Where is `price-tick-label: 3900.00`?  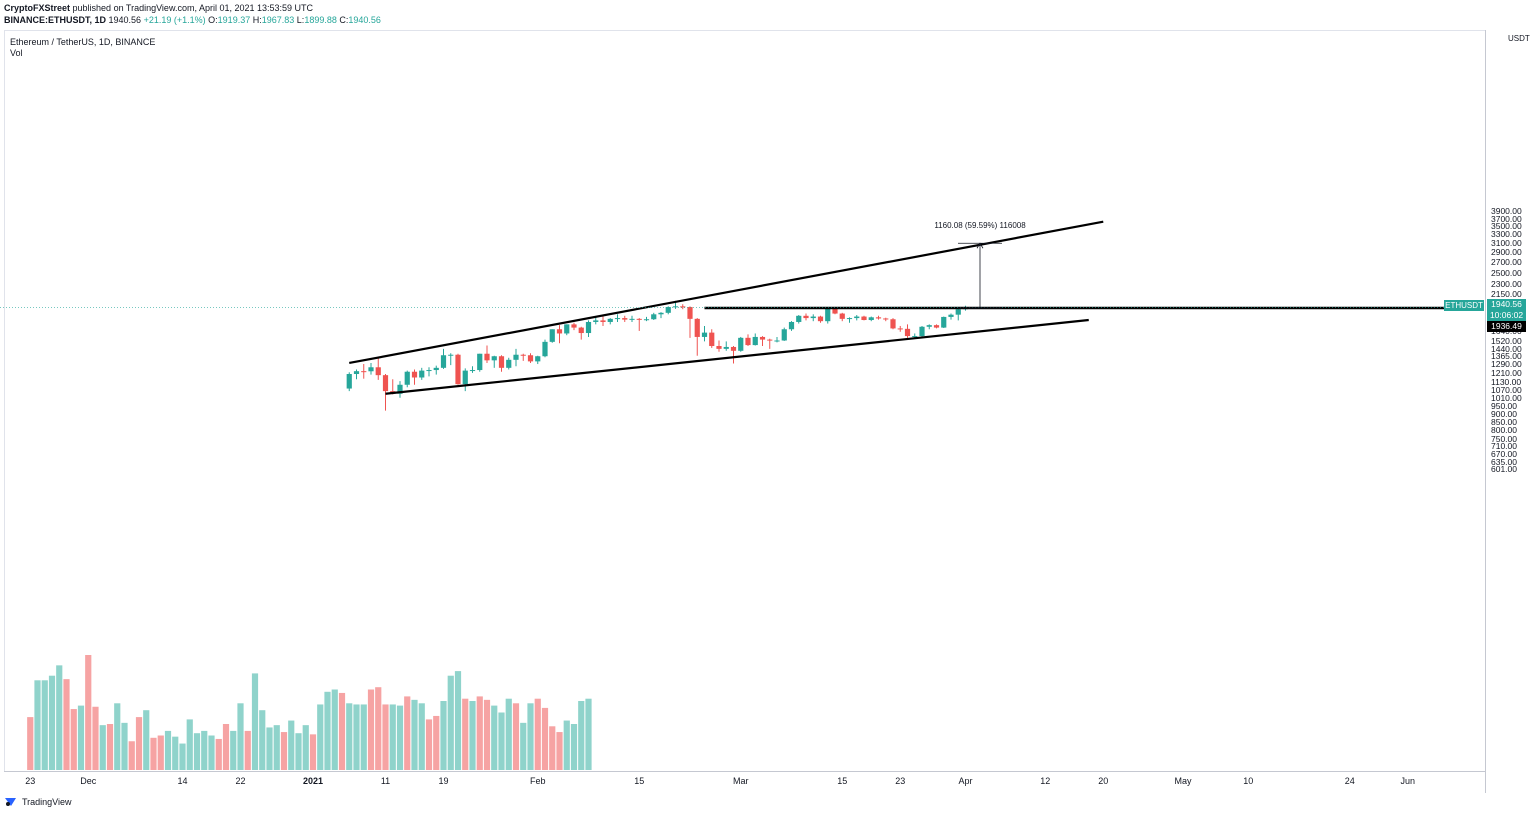 price-tick-label: 3900.00 is located at coordinates (1506, 211).